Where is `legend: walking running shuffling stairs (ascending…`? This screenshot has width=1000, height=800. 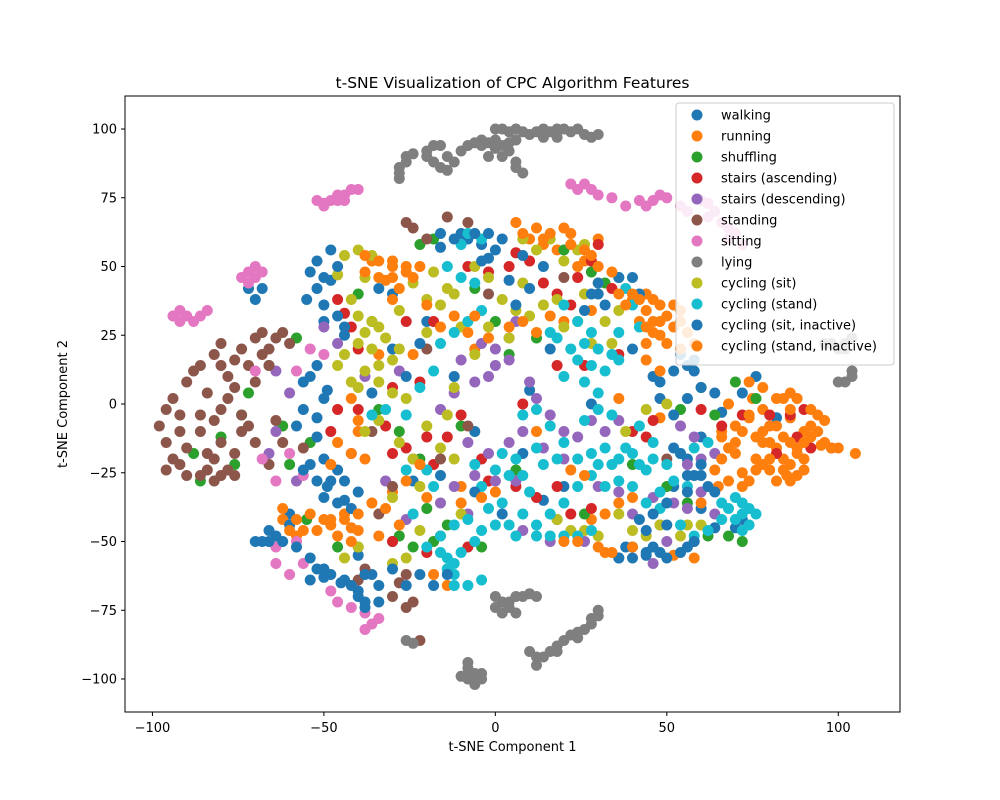
legend: walking running shuffling stairs (ascending… is located at coordinates (785, 234).